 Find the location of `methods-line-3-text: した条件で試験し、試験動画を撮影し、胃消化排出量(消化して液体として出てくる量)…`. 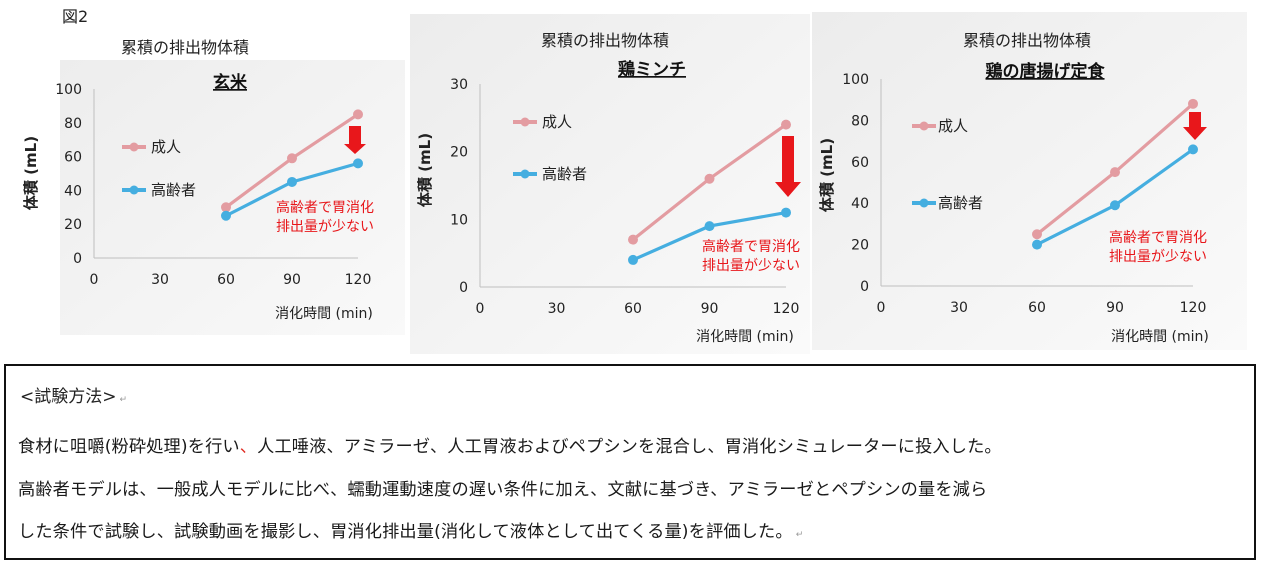

methods-line-3-text: した条件で試験し、試験動画を撮影し、胃消化排出量(消化して液体として出てくる量)… is located at coordinates (405, 532).